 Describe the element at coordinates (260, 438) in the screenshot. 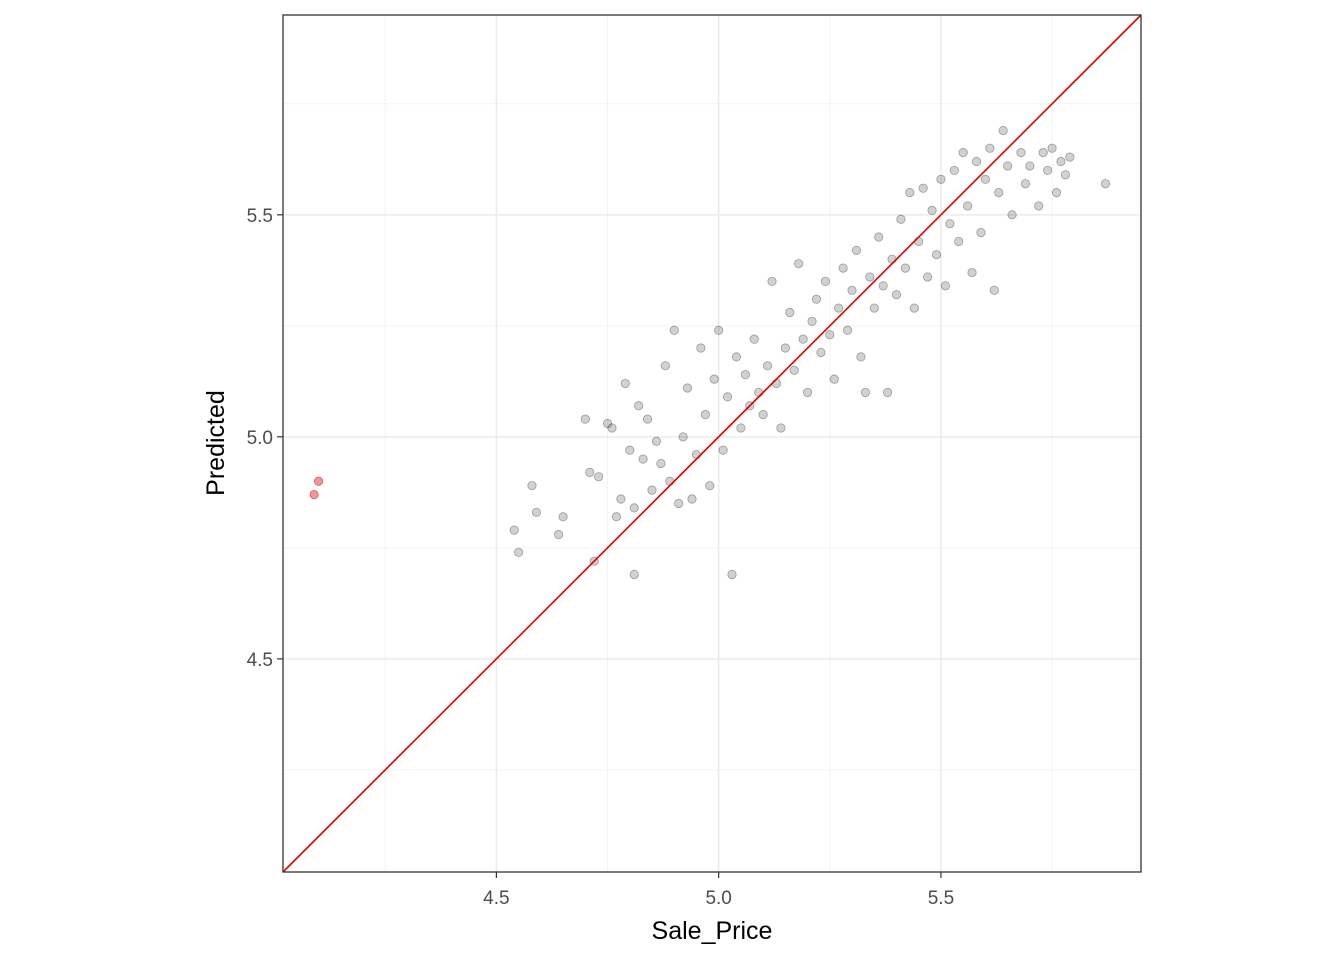

I see `y-tick-label-1: 5.0` at that location.